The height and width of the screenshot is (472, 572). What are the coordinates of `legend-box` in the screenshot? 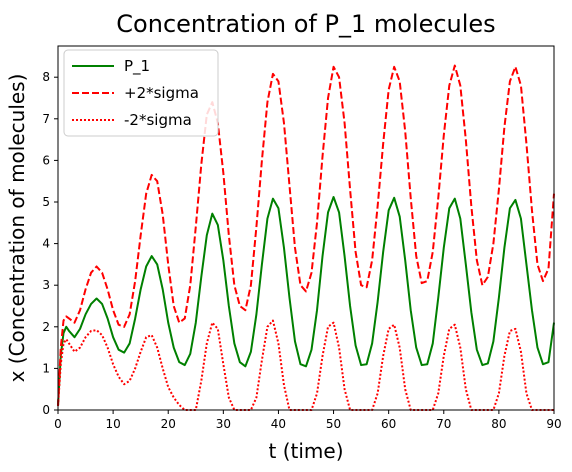 It's located at (141, 93).